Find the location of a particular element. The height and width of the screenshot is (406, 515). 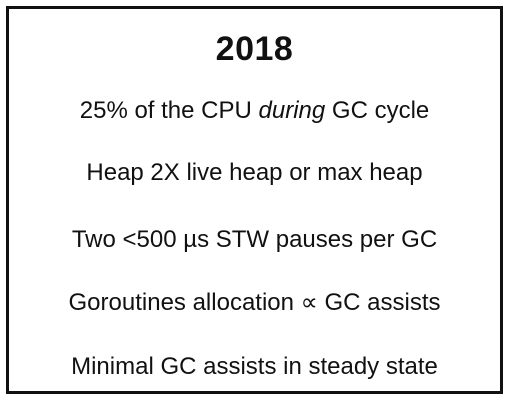

heap-goal-line: Heap 2X live heap or max heap is located at coordinates (254, 172).